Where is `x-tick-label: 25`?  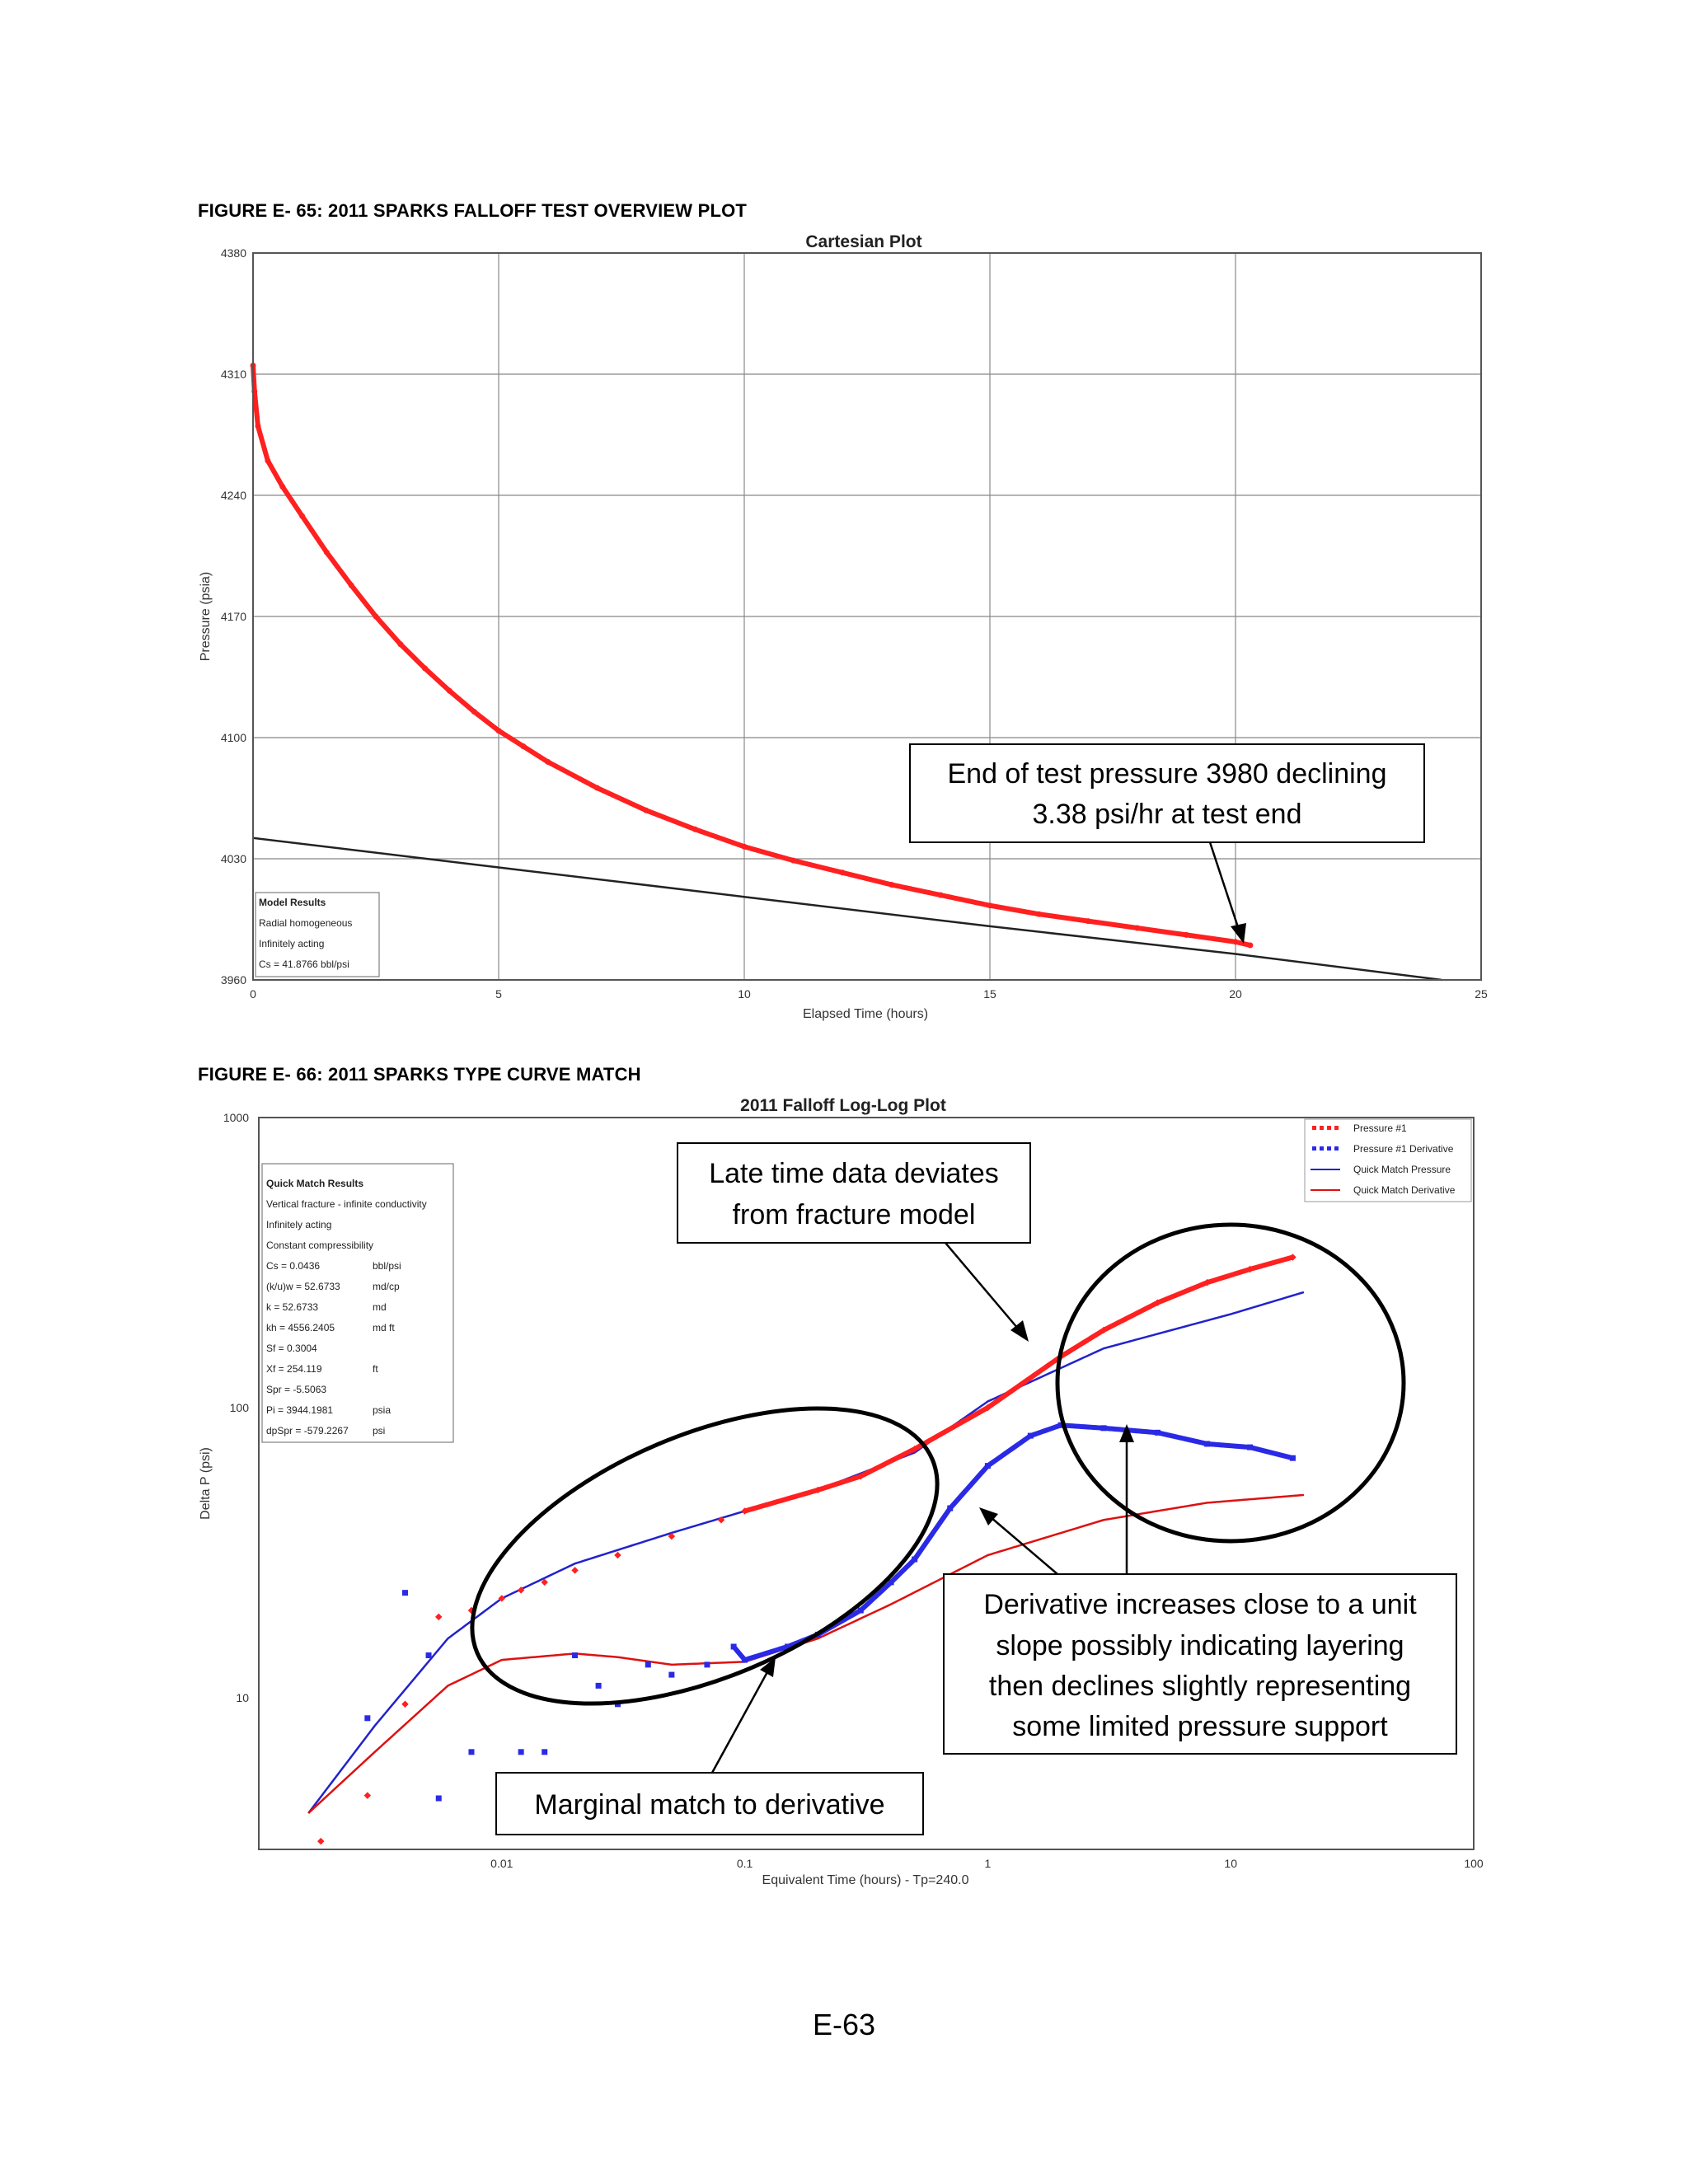 x-tick-label: 25 is located at coordinates (1482, 994).